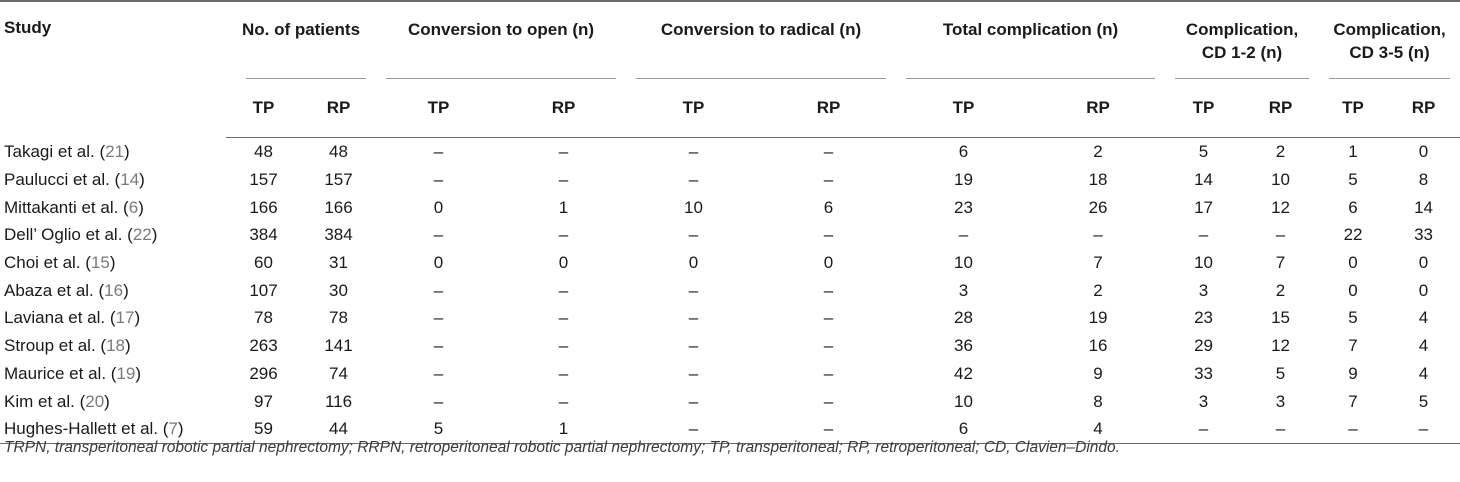 This screenshot has height=482, width=1460. I want to click on group-header-line: Total complication (n), so click(1030, 29).